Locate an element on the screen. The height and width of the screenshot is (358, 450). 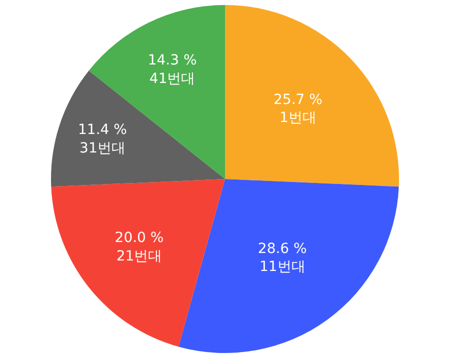
slice-label: 31번대 is located at coordinates (103, 148).